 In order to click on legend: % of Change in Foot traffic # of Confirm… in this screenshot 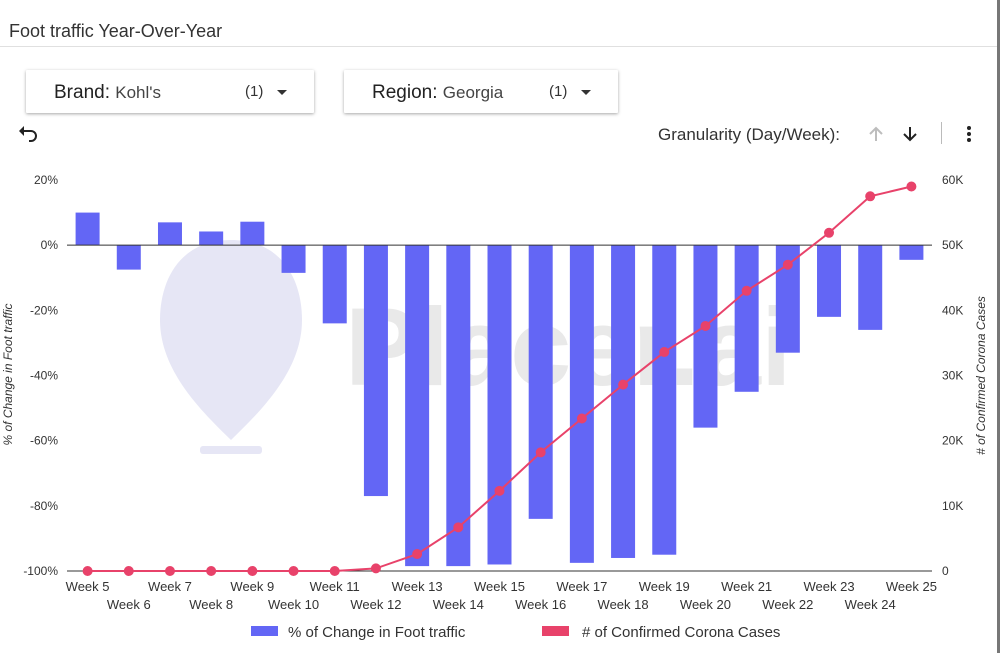, I will do `click(515, 632)`.